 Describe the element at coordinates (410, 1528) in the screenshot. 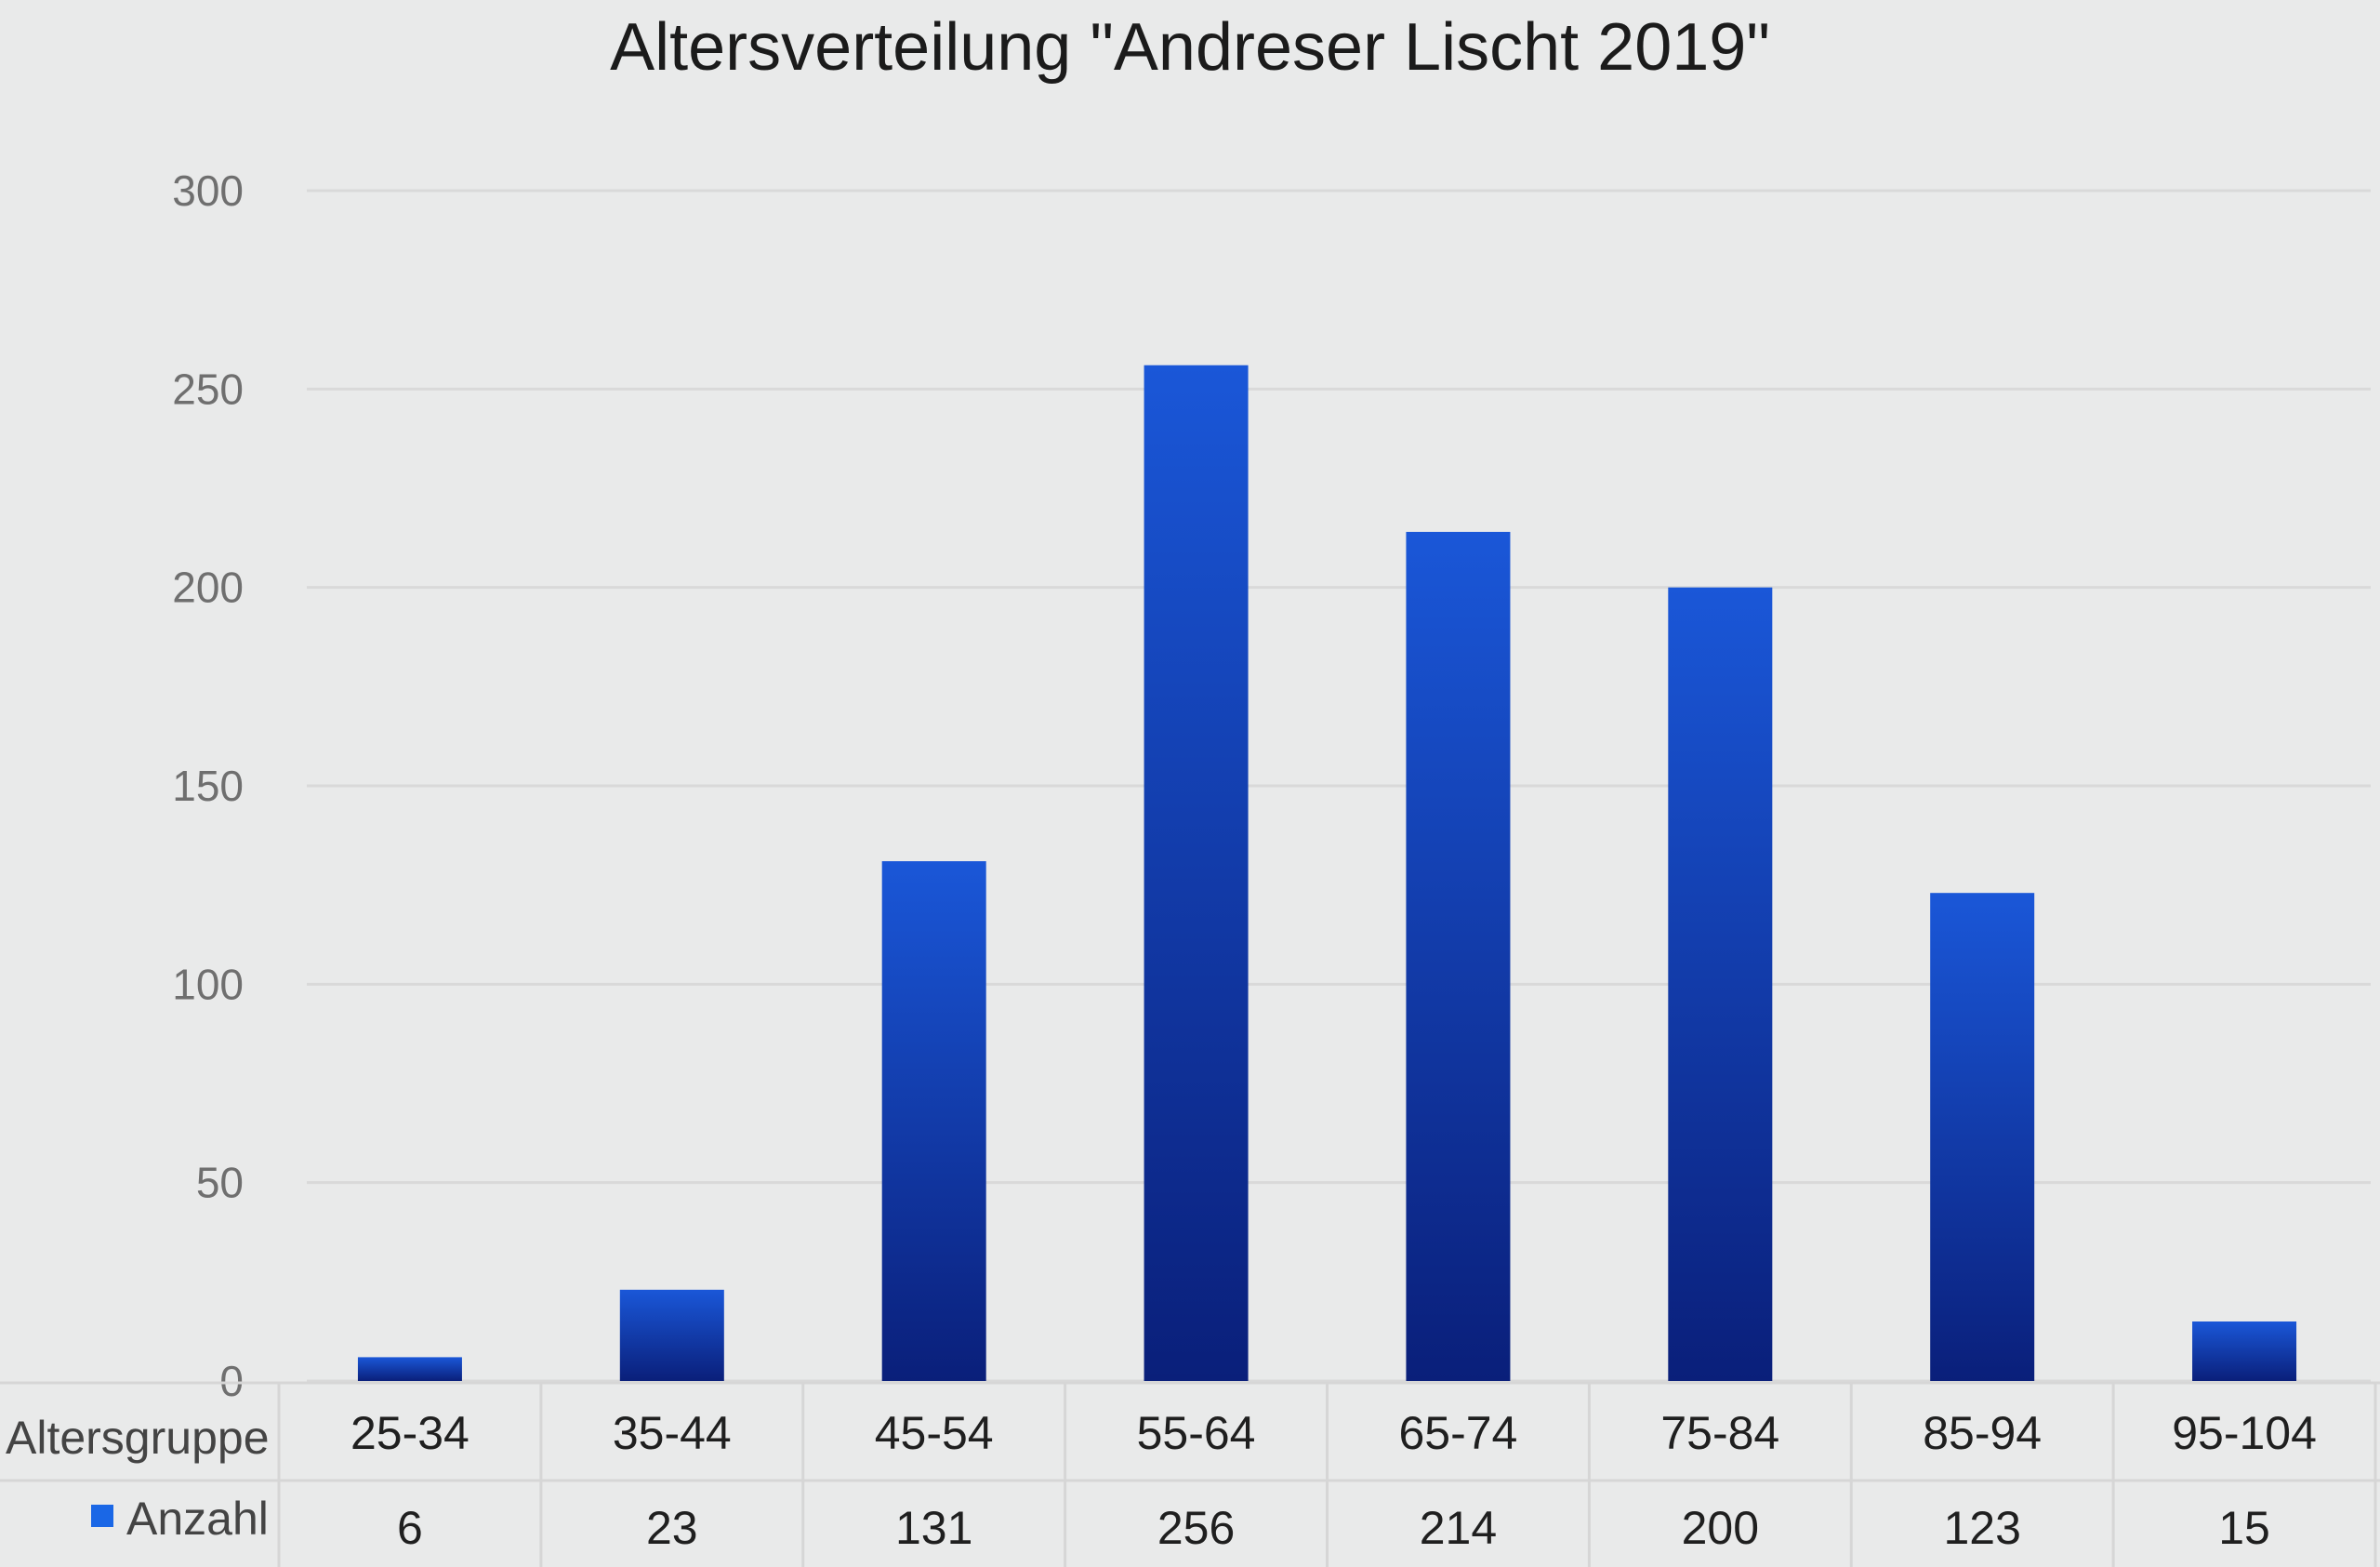

I see `data-label: 6` at that location.